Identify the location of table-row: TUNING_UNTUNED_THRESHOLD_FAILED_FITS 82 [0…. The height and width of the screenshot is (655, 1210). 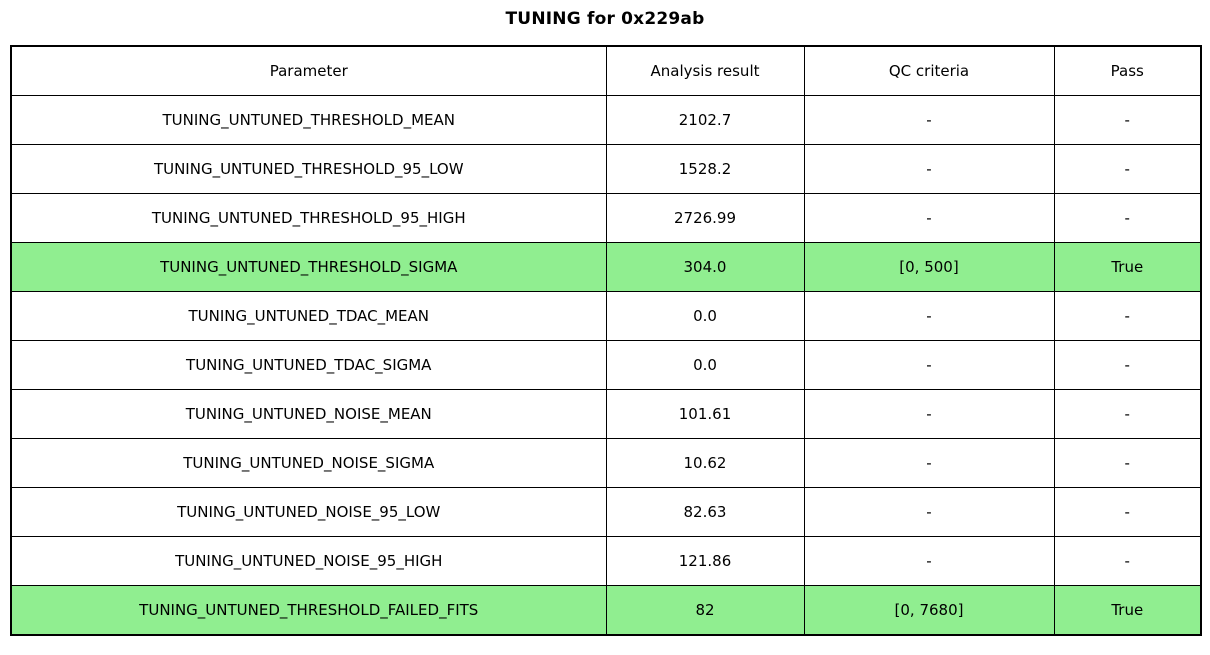
(606, 610).